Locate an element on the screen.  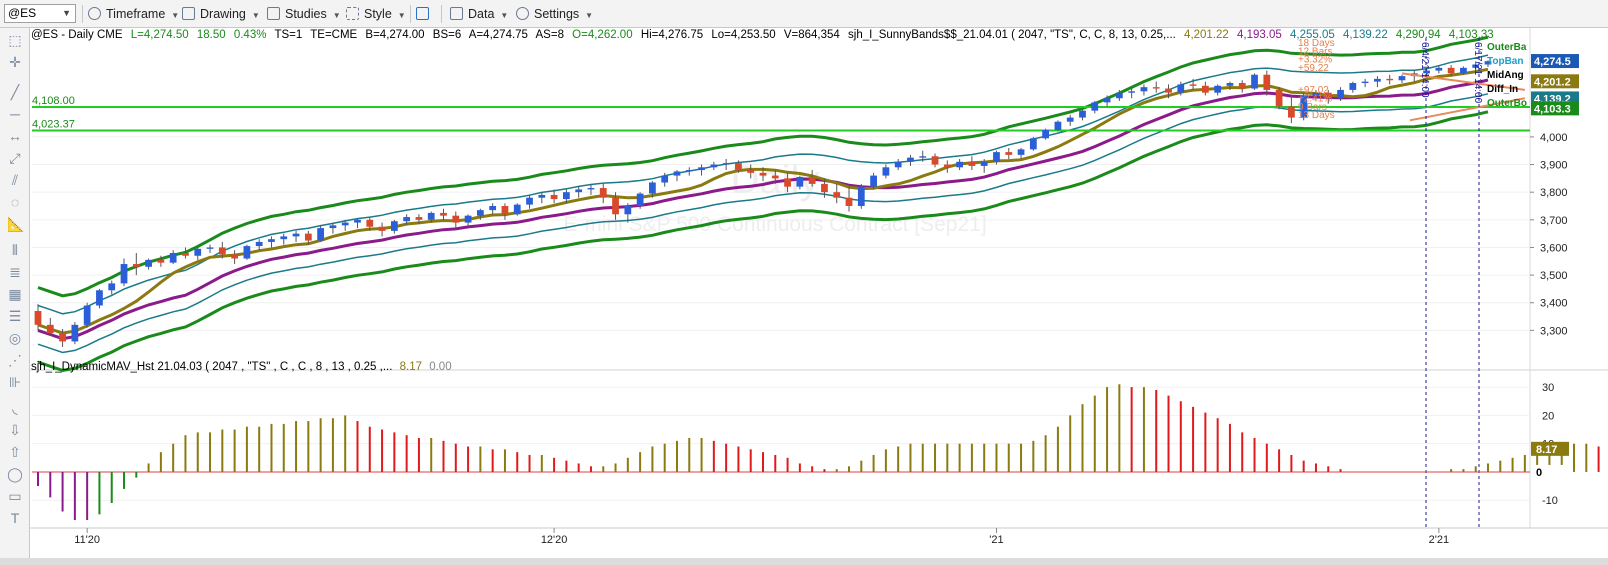
indicator-value: 0.00 is located at coordinates (440, 367).